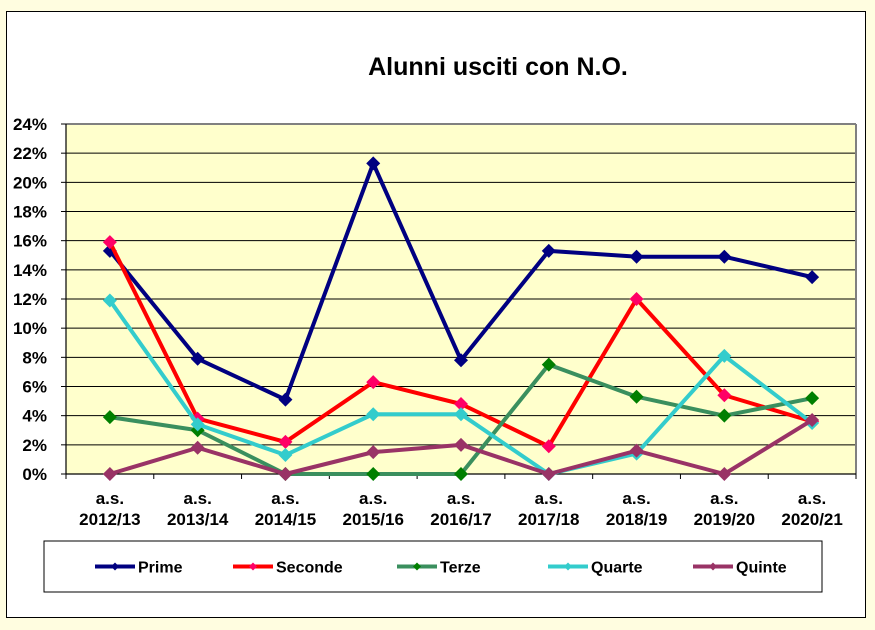 This screenshot has height=630, width=875. What do you see at coordinates (285, 519) in the screenshot?
I see `x-tick-label: 2014/15` at bounding box center [285, 519].